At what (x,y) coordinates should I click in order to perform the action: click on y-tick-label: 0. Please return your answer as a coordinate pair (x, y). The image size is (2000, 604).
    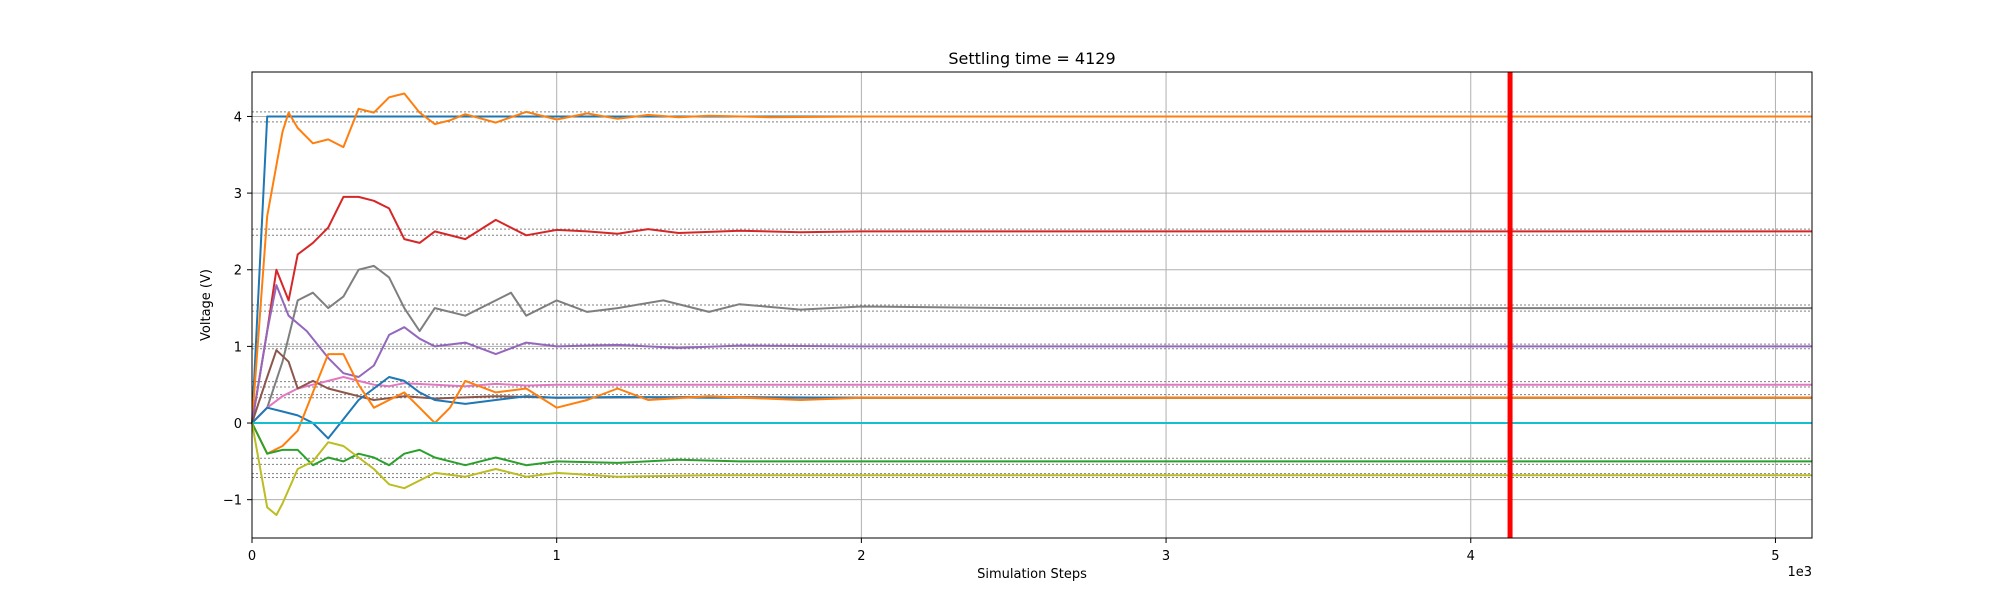
    Looking at the image, I should click on (238, 424).